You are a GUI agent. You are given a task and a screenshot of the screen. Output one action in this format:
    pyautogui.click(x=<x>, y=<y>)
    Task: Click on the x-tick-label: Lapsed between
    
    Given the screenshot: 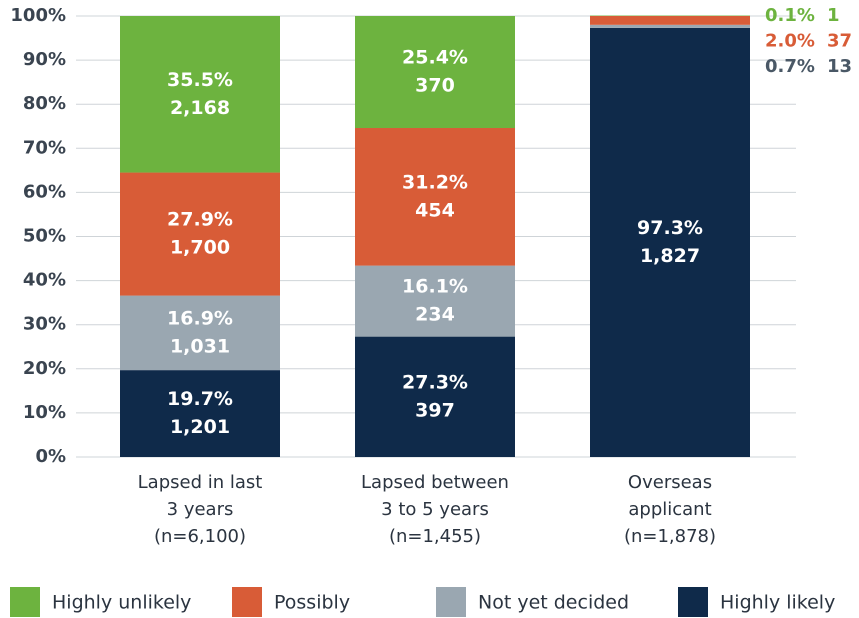 What is the action you would take?
    pyautogui.click(x=435, y=482)
    